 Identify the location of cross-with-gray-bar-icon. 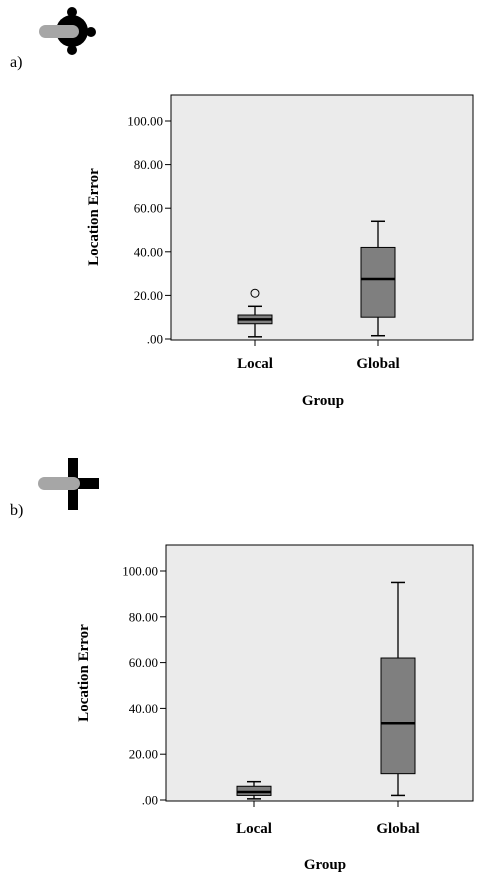
(68, 484).